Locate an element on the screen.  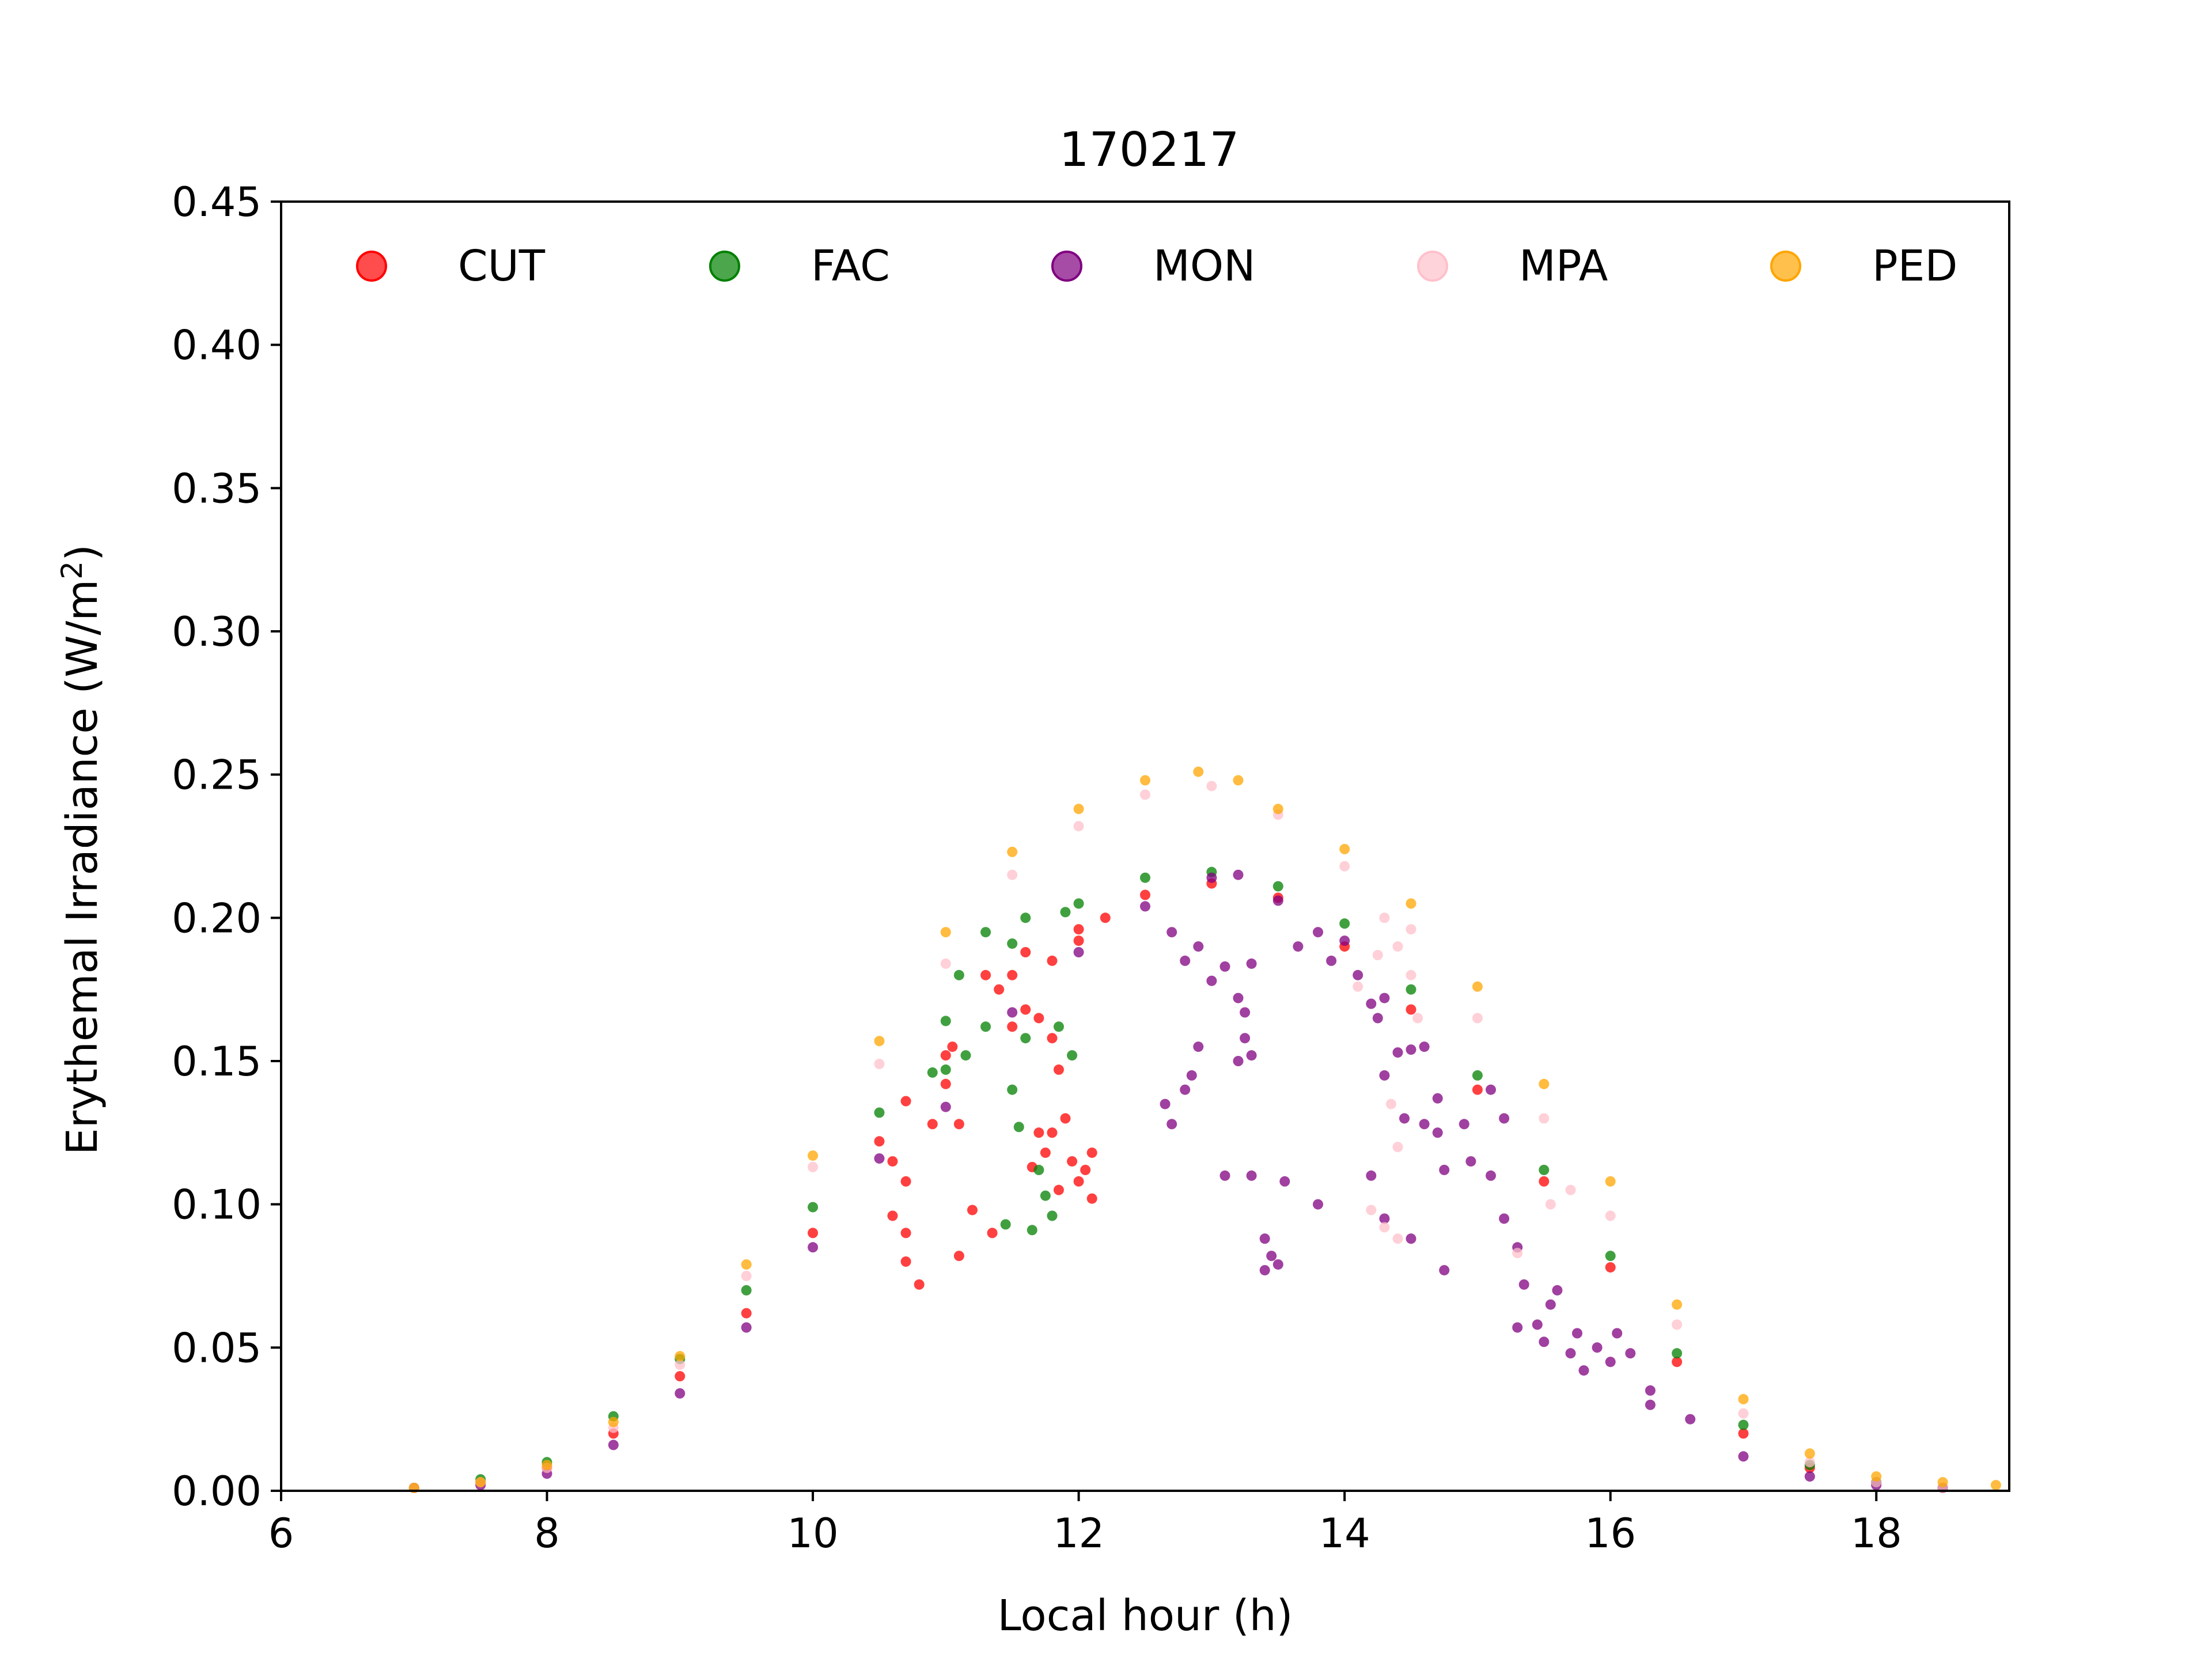
legend-label: MON is located at coordinates (1204, 266).